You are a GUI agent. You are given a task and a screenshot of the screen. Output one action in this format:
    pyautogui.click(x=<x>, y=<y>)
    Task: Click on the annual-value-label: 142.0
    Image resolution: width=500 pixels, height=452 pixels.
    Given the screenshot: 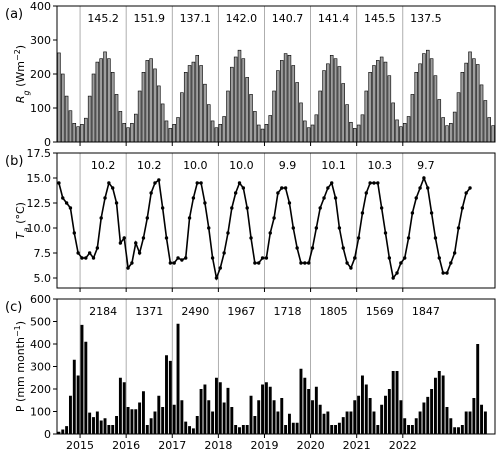 What is the action you would take?
    pyautogui.click(x=242, y=18)
    